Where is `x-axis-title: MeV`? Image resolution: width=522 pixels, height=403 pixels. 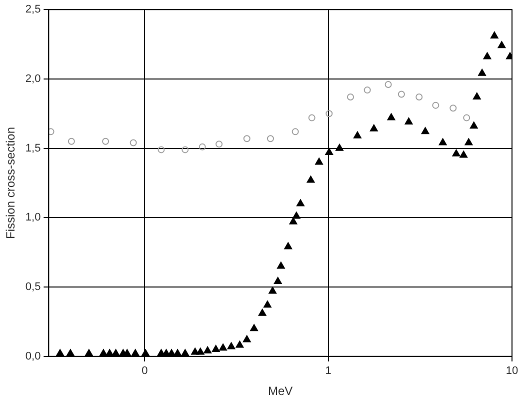 x-axis-title: MeV is located at coordinates (280, 391).